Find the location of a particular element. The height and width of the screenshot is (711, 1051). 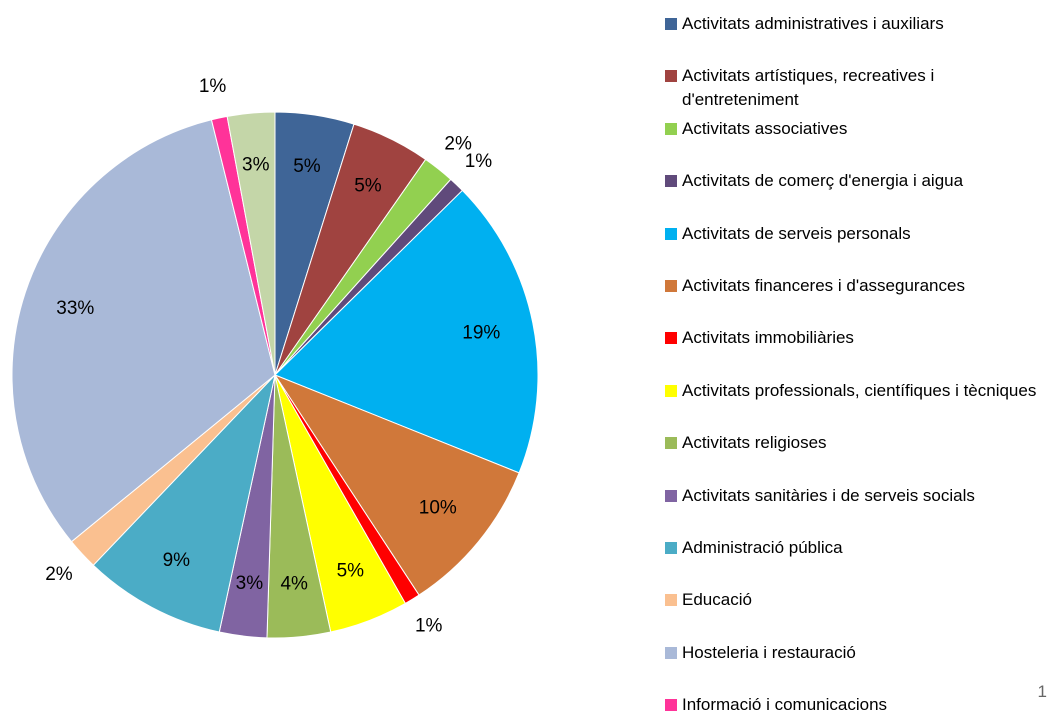

legend-entry: Informació i comunicacions is located at coordinates (857, 702).